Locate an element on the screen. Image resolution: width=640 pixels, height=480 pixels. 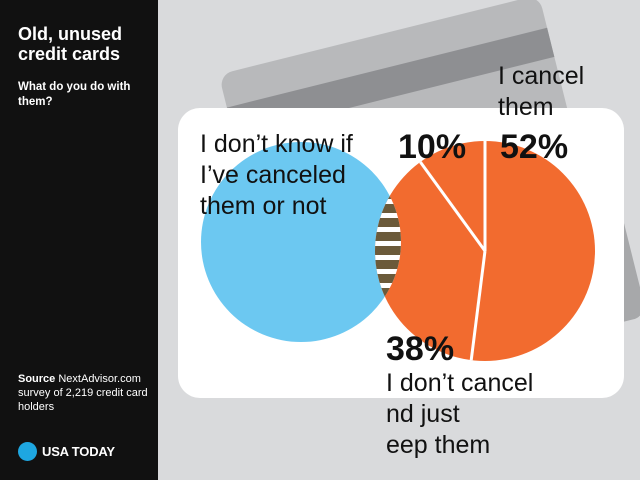
value-label-dont-know: 10% is located at coordinates (432, 147).